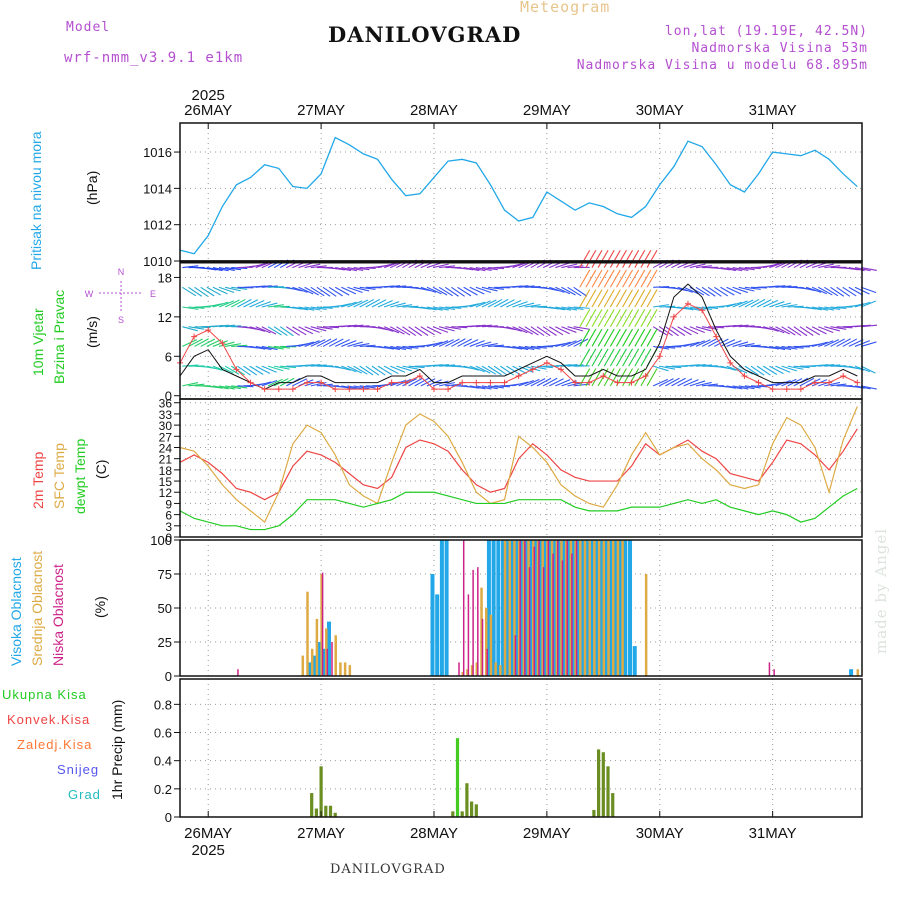 The width and height of the screenshot is (900, 900). Describe the element at coordinates (166, 415) in the screenshot. I see `y-tick-label: 33` at that location.